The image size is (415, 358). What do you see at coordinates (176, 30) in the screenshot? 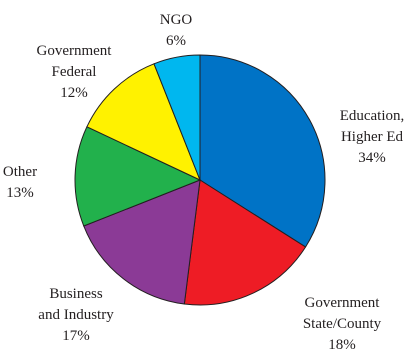
I see `pie-label-5: NGO 6%` at bounding box center [176, 30].